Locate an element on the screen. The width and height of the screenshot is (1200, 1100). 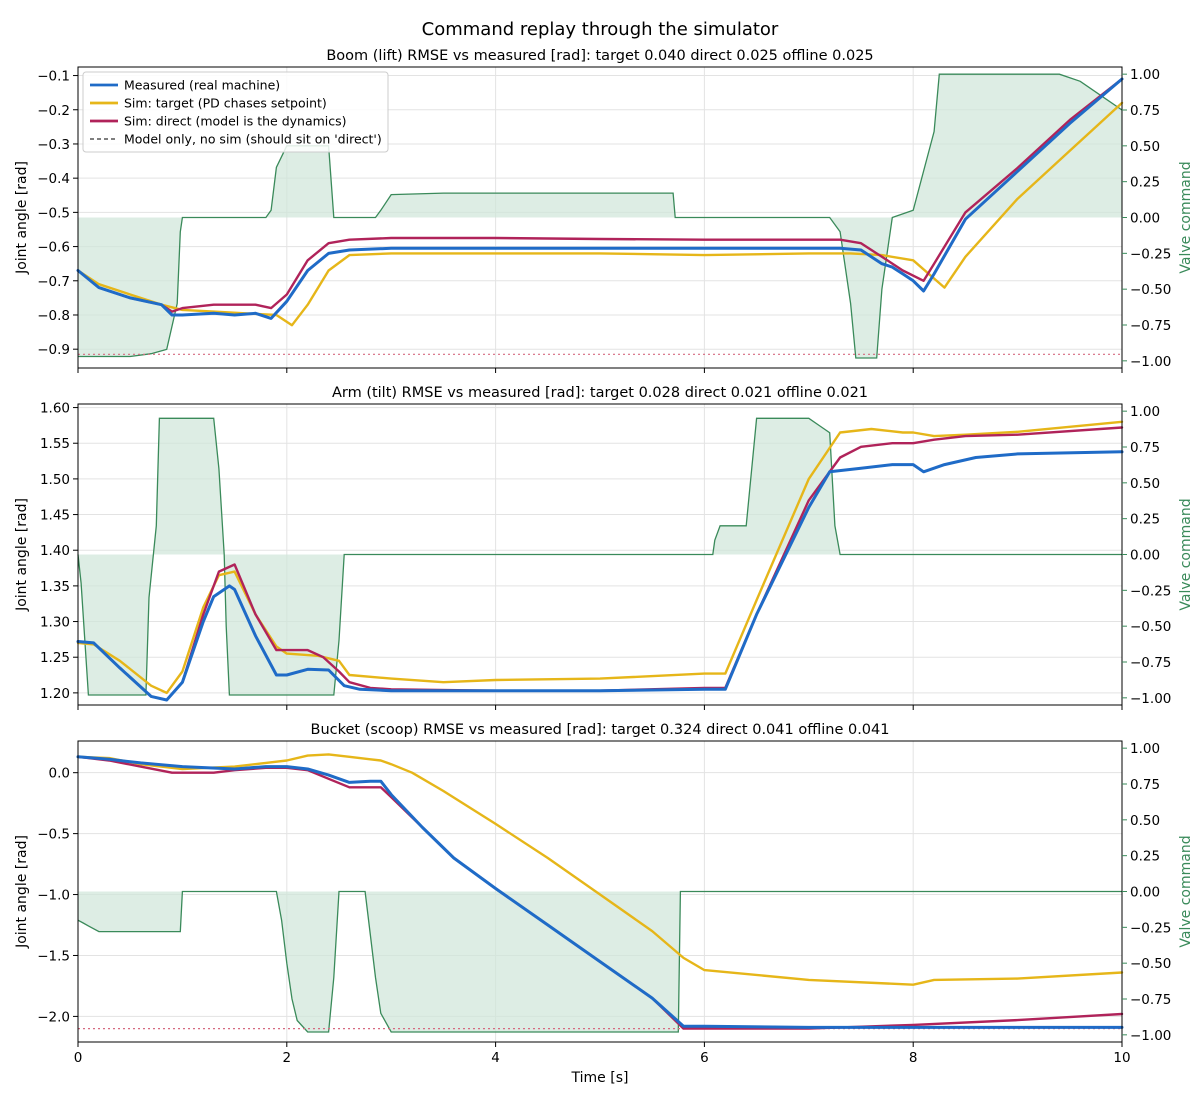
p2-ytick-label-4: 1.40 is located at coordinates (55, 551).